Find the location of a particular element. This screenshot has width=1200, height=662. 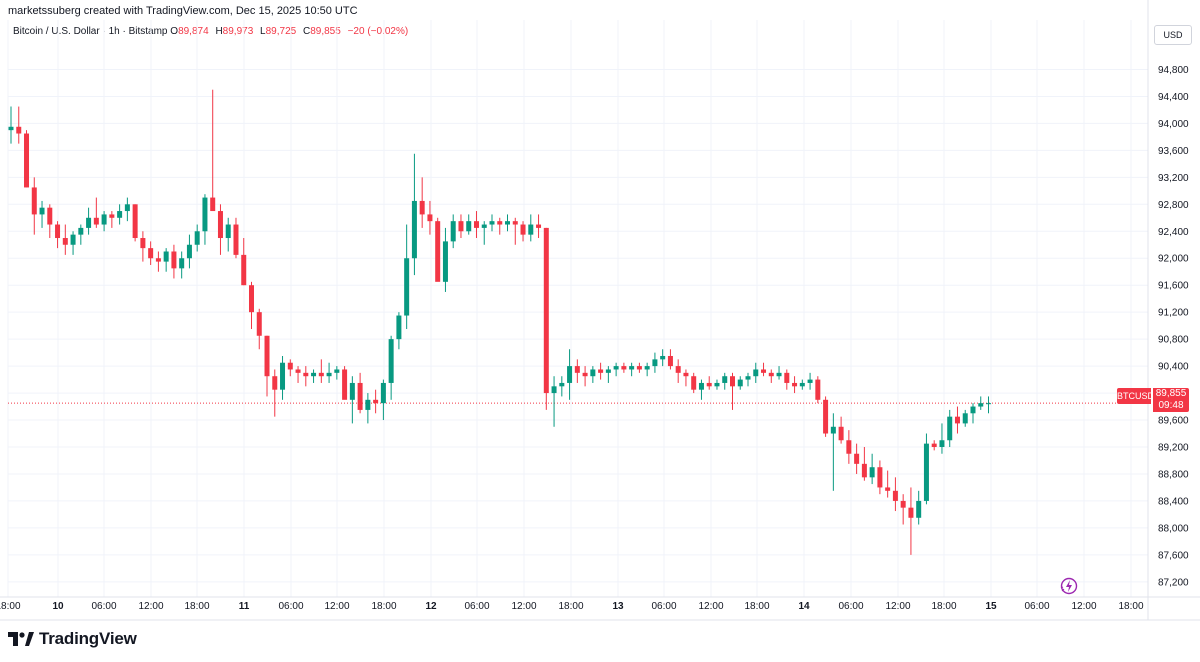

currency-selector: USD is located at coordinates (1173, 35).